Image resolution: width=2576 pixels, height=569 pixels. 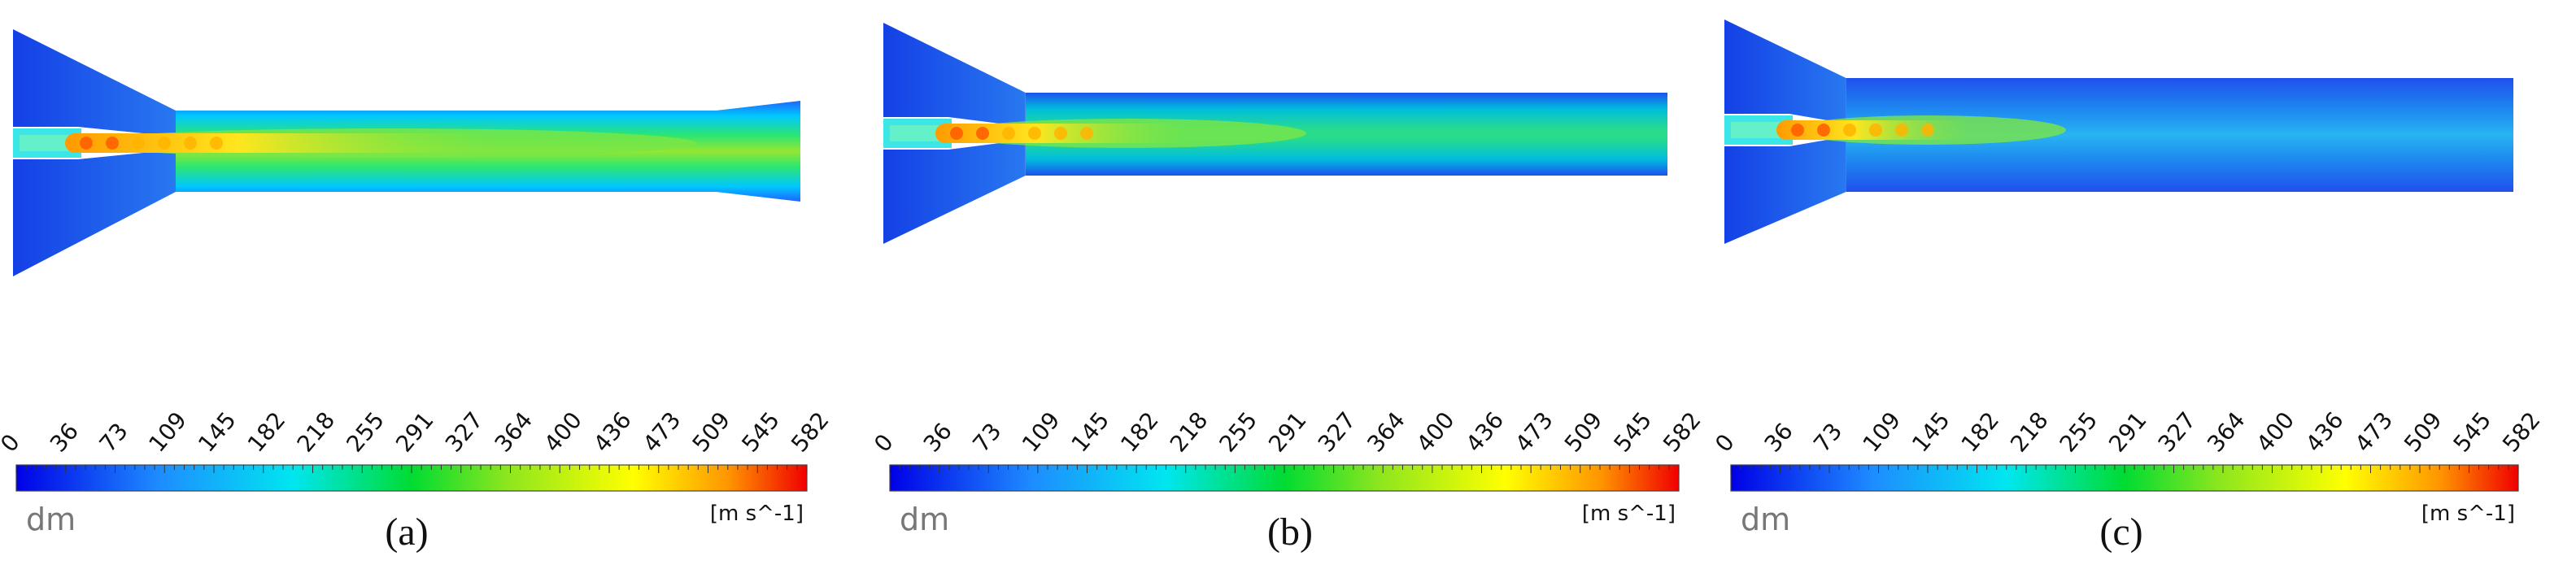 I want to click on caption: (a), so click(x=406, y=532).